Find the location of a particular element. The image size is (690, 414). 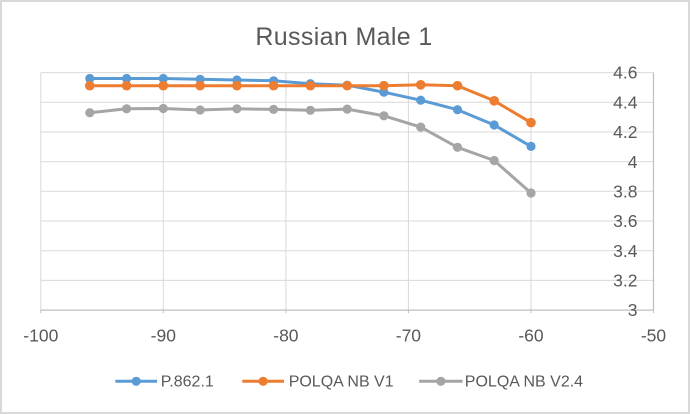

svg-text: 3.4 is located at coordinates (625, 251).